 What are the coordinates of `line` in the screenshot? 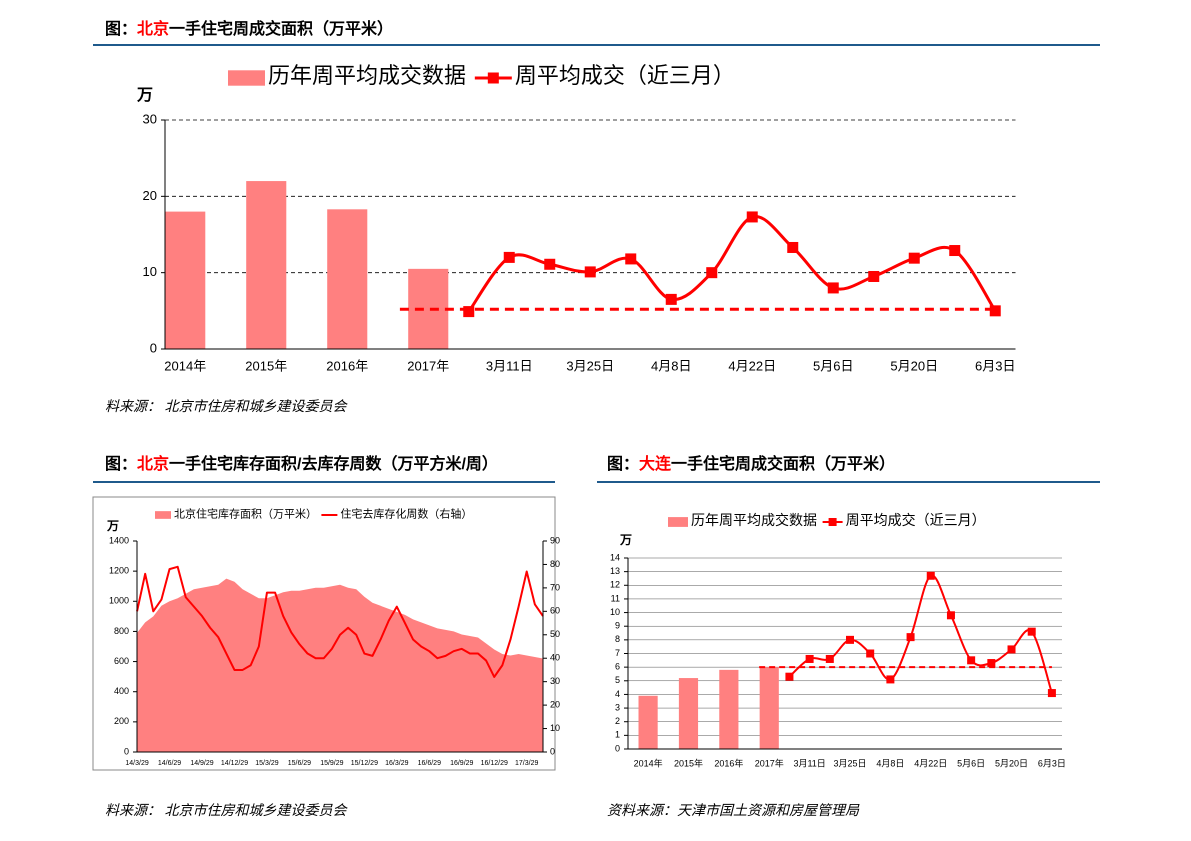 It's located at (340, 621).